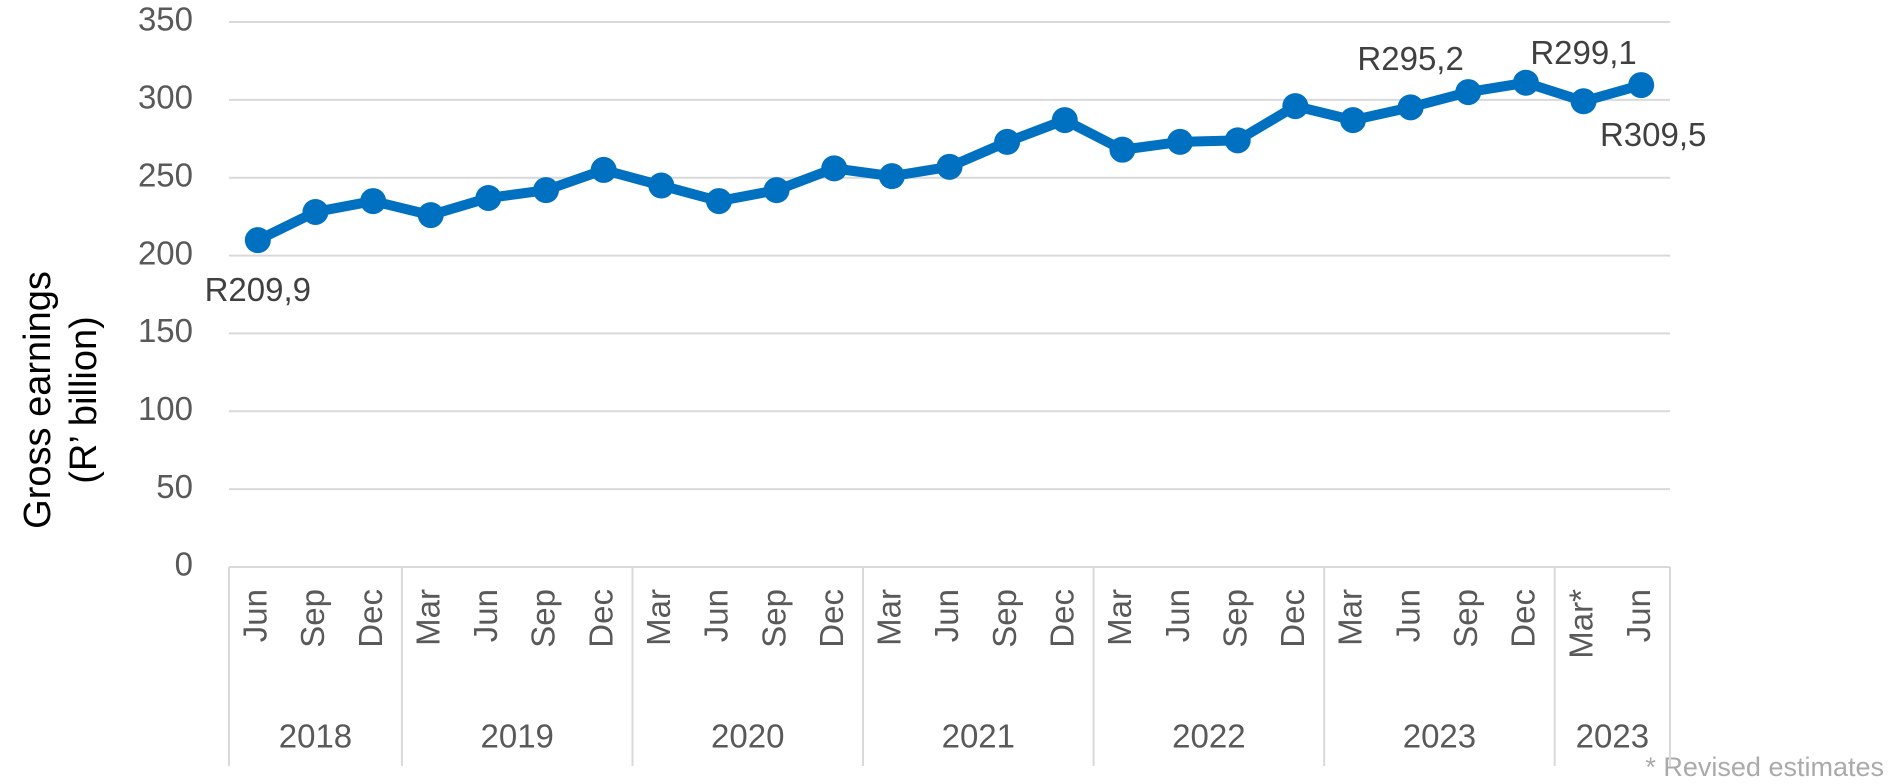  I want to click on y-axis-label: Gross earnings, so click(38, 400).